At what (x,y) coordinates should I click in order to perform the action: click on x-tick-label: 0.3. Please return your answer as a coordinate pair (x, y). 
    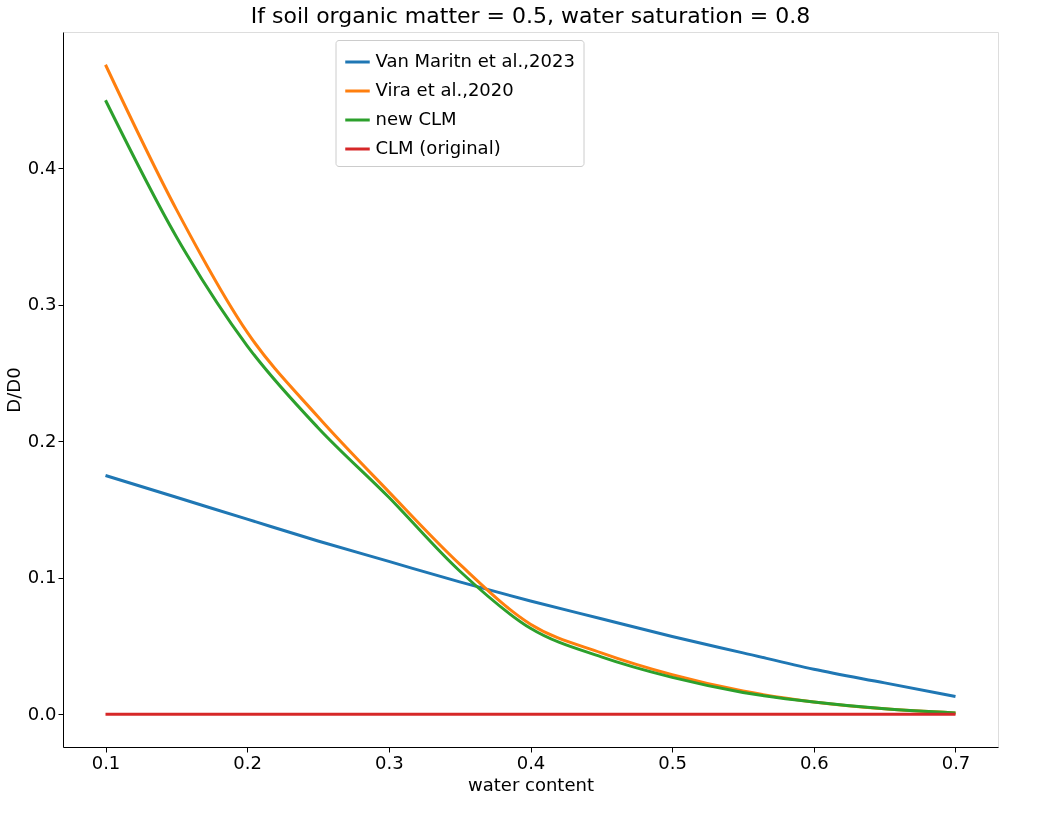
    Looking at the image, I should click on (389, 762).